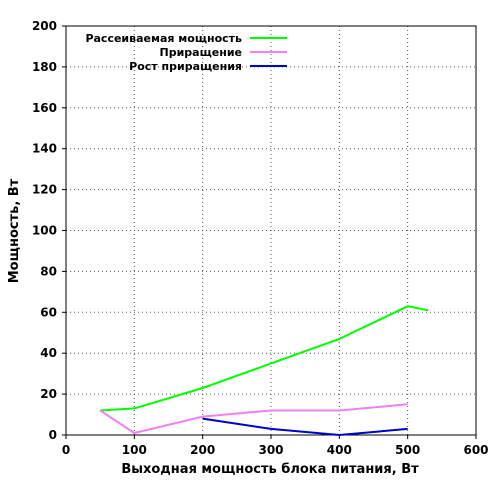 The height and width of the screenshot is (500, 500). What do you see at coordinates (53, 435) in the screenshot?
I see `y-tick-label: 0` at bounding box center [53, 435].